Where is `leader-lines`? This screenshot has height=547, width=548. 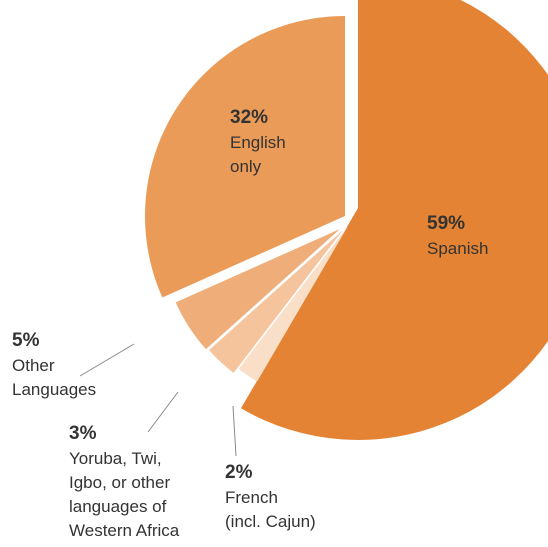
leader-lines is located at coordinates (158, 400).